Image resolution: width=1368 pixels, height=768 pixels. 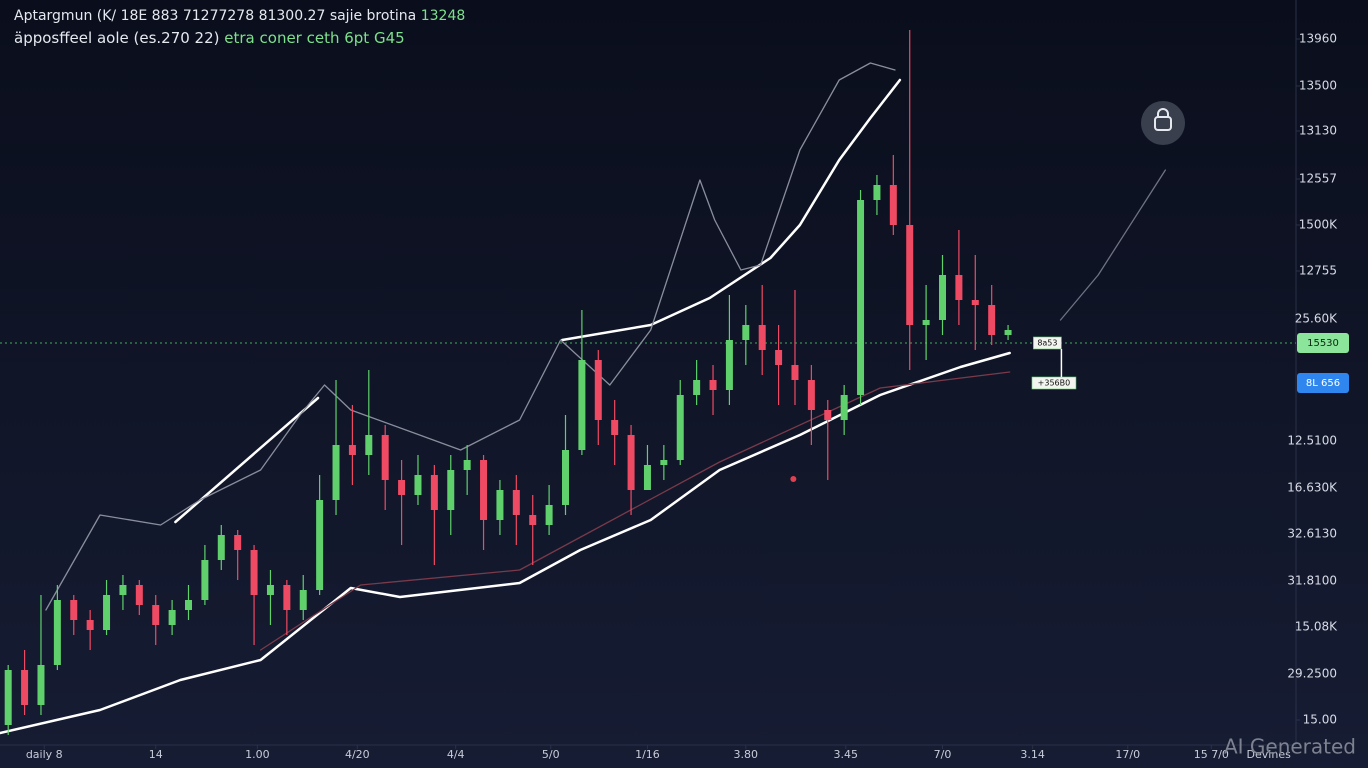 I want to click on y-tick-label: 12557, so click(x=1318, y=179).